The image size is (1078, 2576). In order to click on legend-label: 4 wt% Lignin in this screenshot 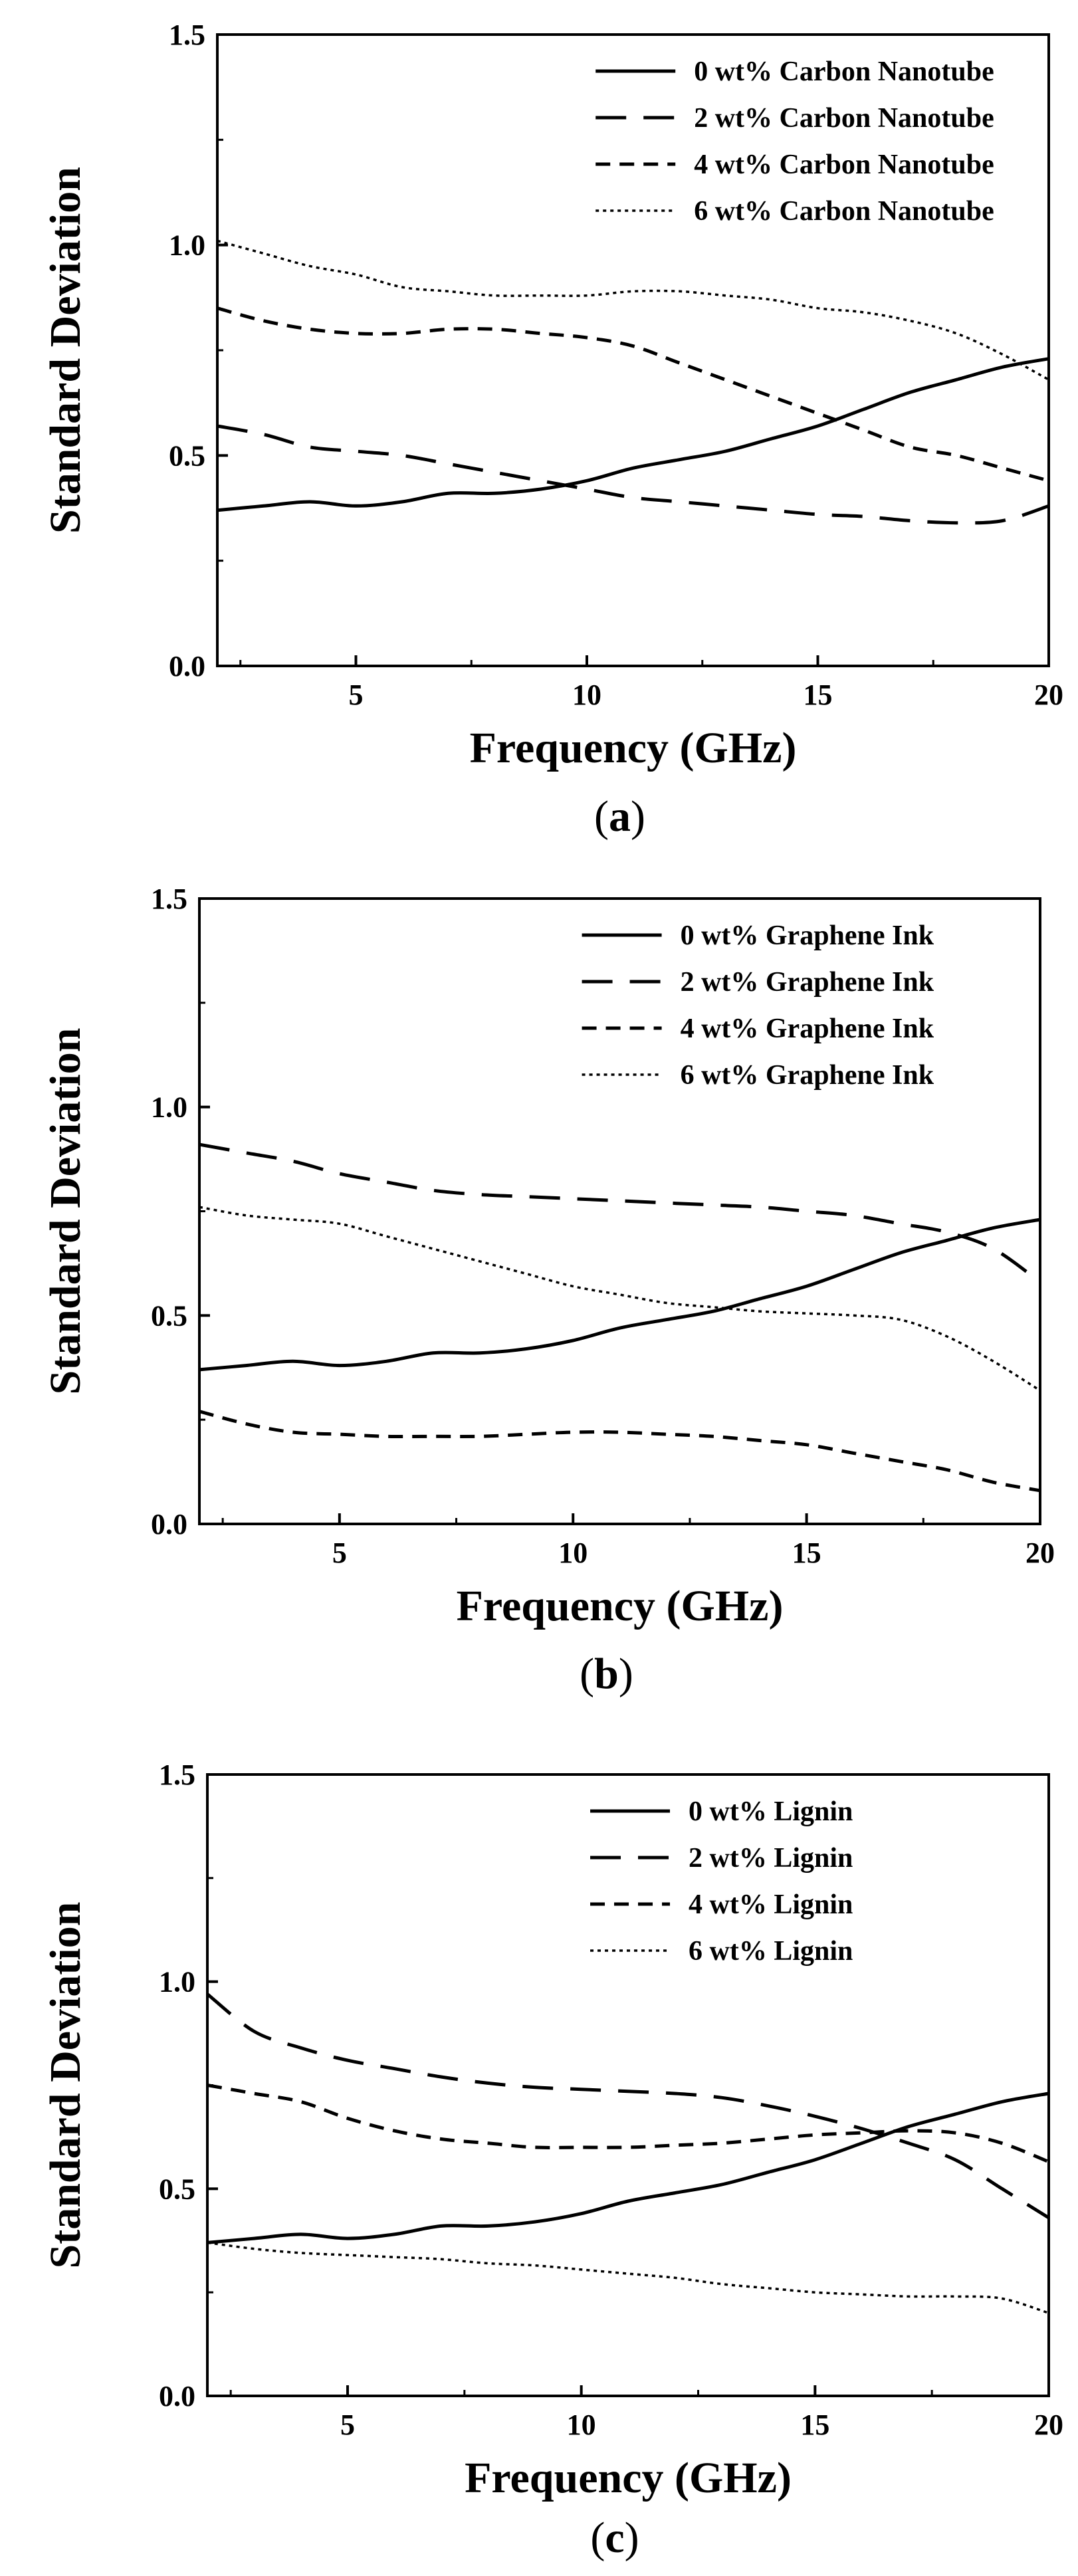, I will do `click(771, 1904)`.